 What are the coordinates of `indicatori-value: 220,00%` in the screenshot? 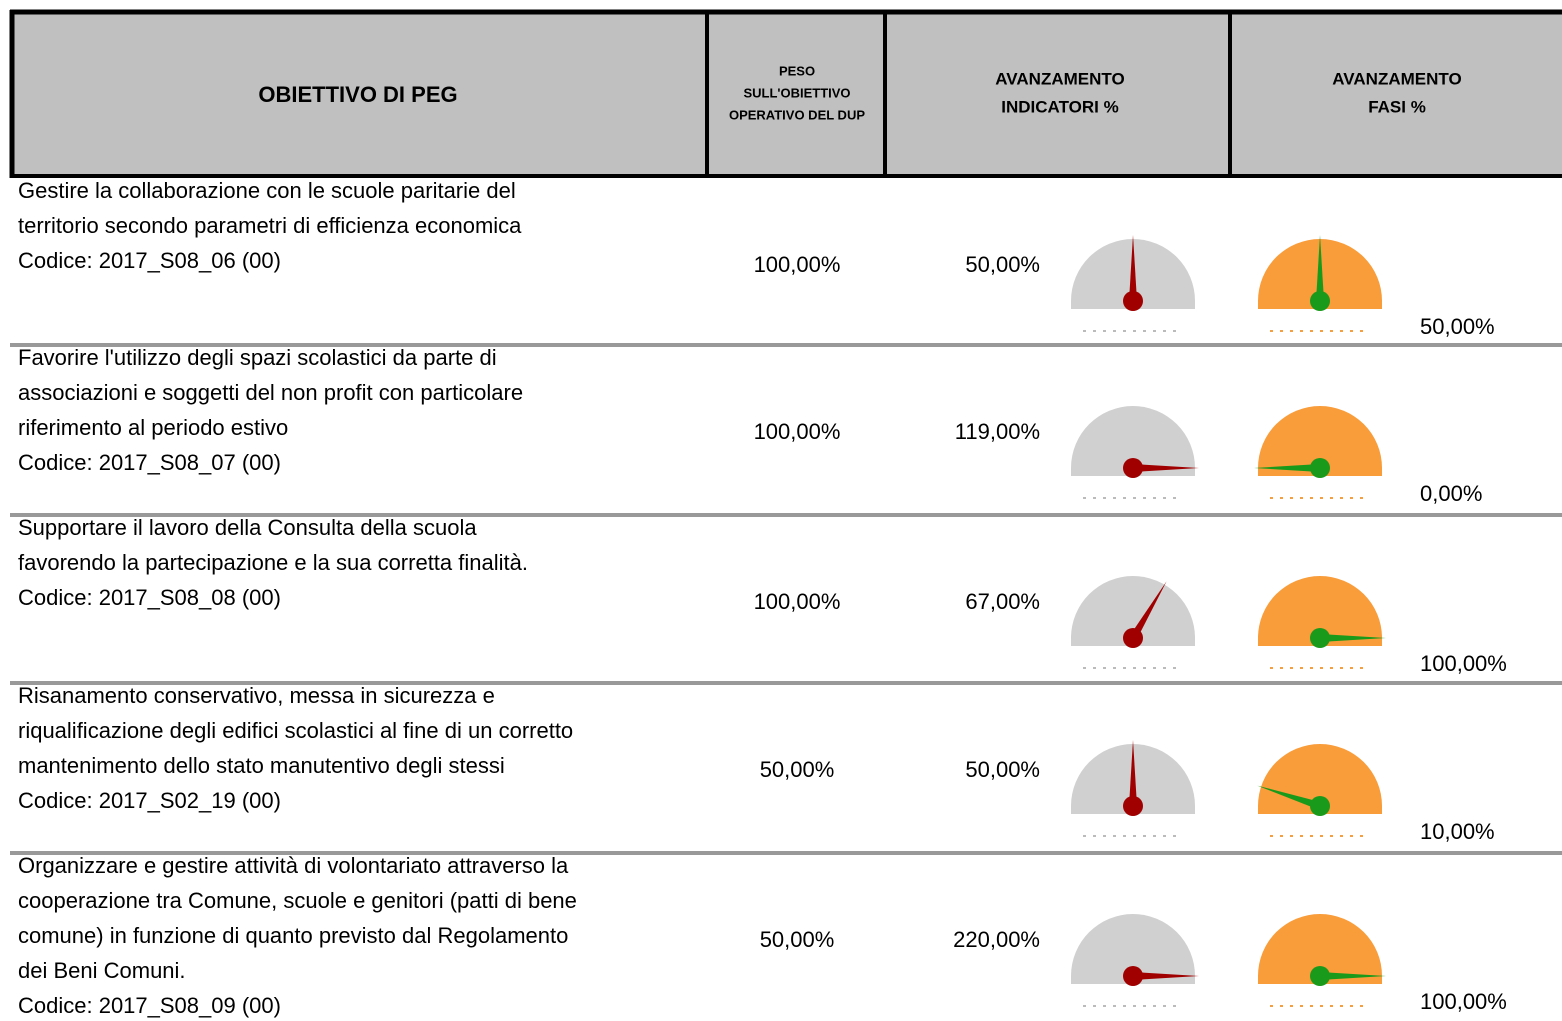 It's located at (996, 939).